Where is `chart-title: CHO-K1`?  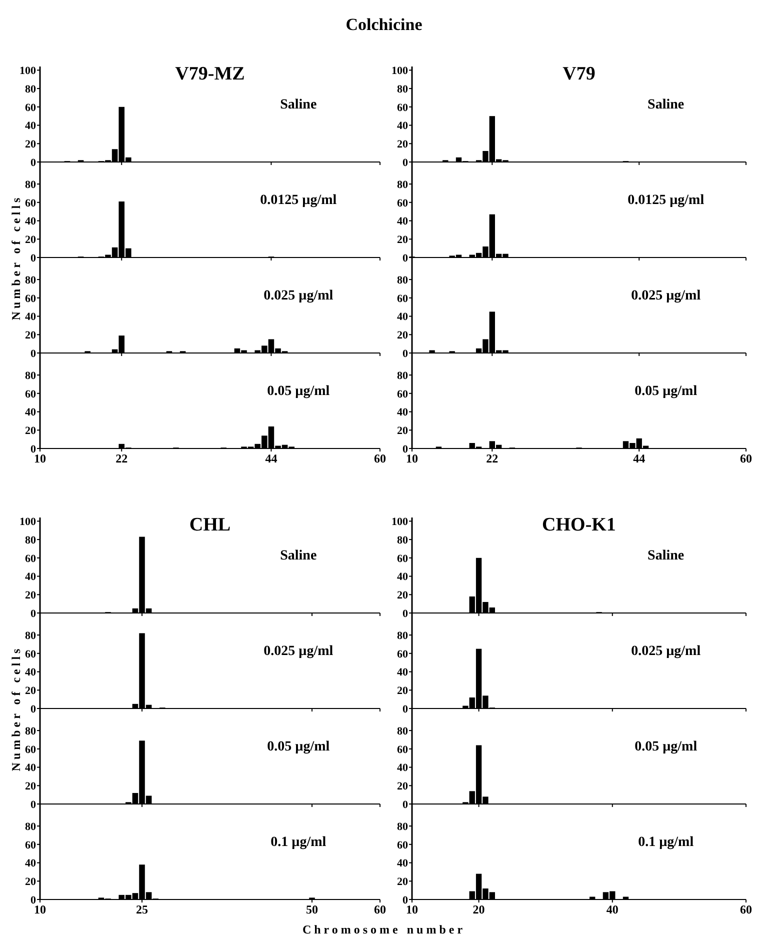
chart-title: CHO-K1 is located at coordinates (579, 525).